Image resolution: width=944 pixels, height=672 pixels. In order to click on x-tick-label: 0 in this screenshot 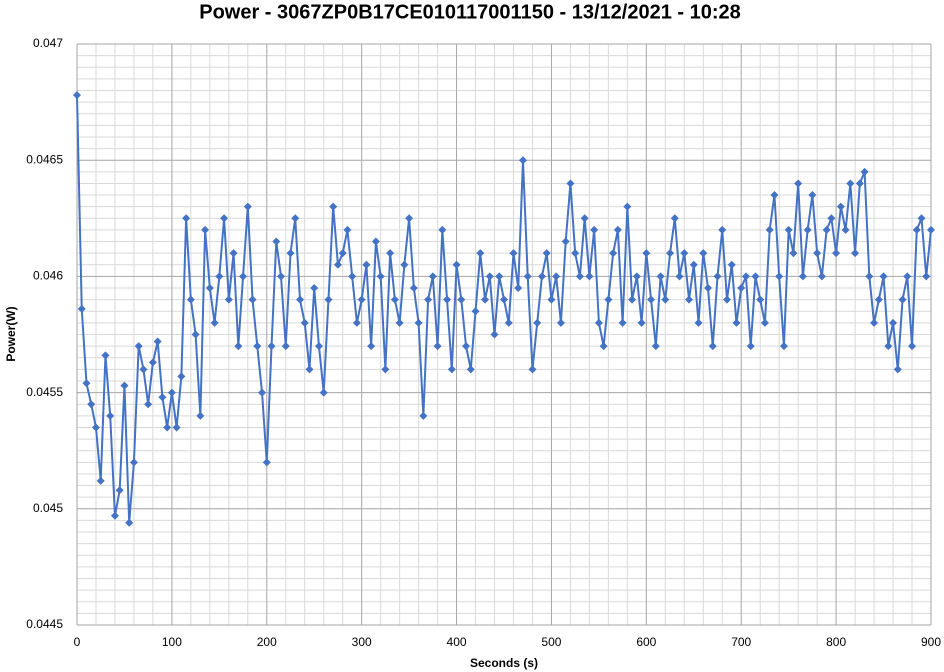, I will do `click(77, 642)`.